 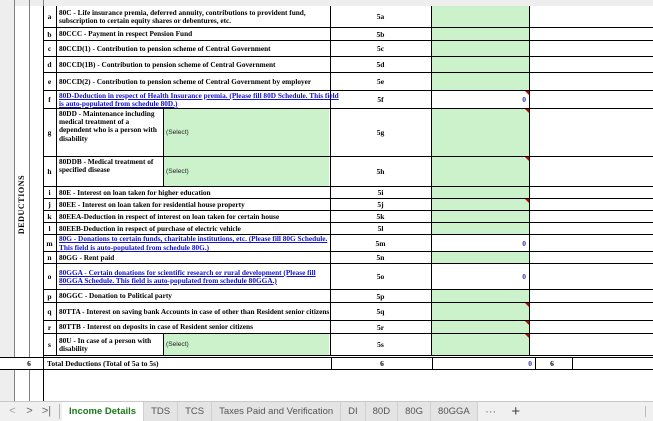 What do you see at coordinates (380, 257) in the screenshot?
I see `row-code: 5n` at bounding box center [380, 257].